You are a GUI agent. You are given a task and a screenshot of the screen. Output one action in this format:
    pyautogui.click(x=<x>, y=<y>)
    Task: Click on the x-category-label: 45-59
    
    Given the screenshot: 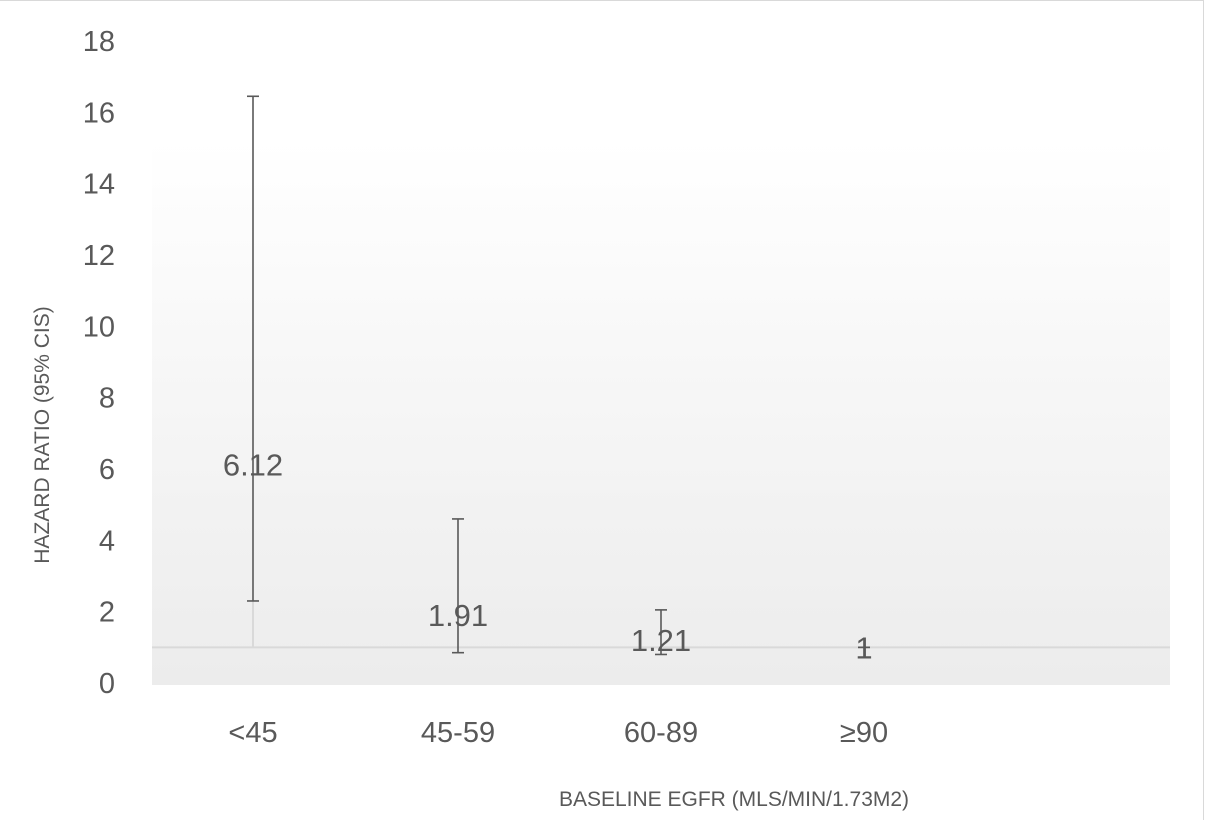 What is the action you would take?
    pyautogui.click(x=458, y=733)
    